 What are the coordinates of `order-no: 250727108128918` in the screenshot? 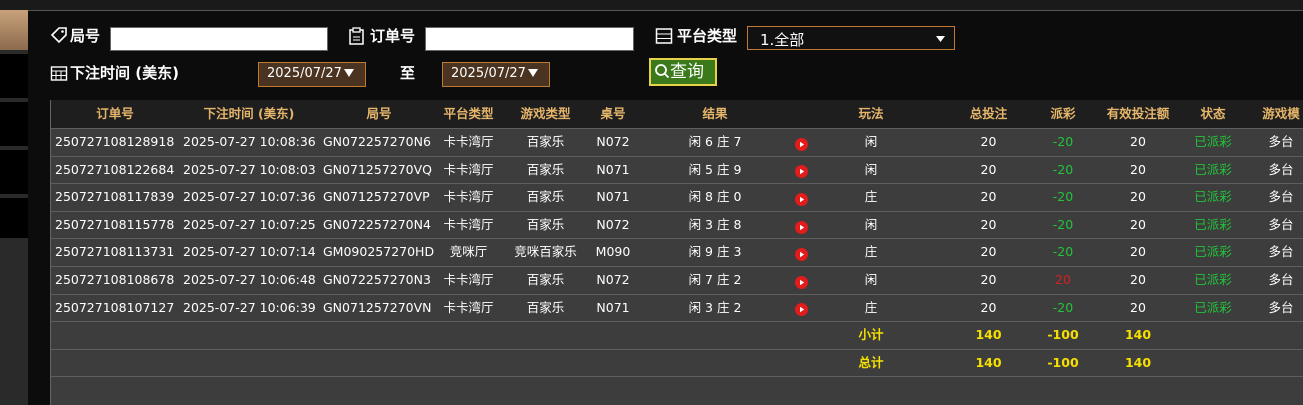 It's located at (115, 141).